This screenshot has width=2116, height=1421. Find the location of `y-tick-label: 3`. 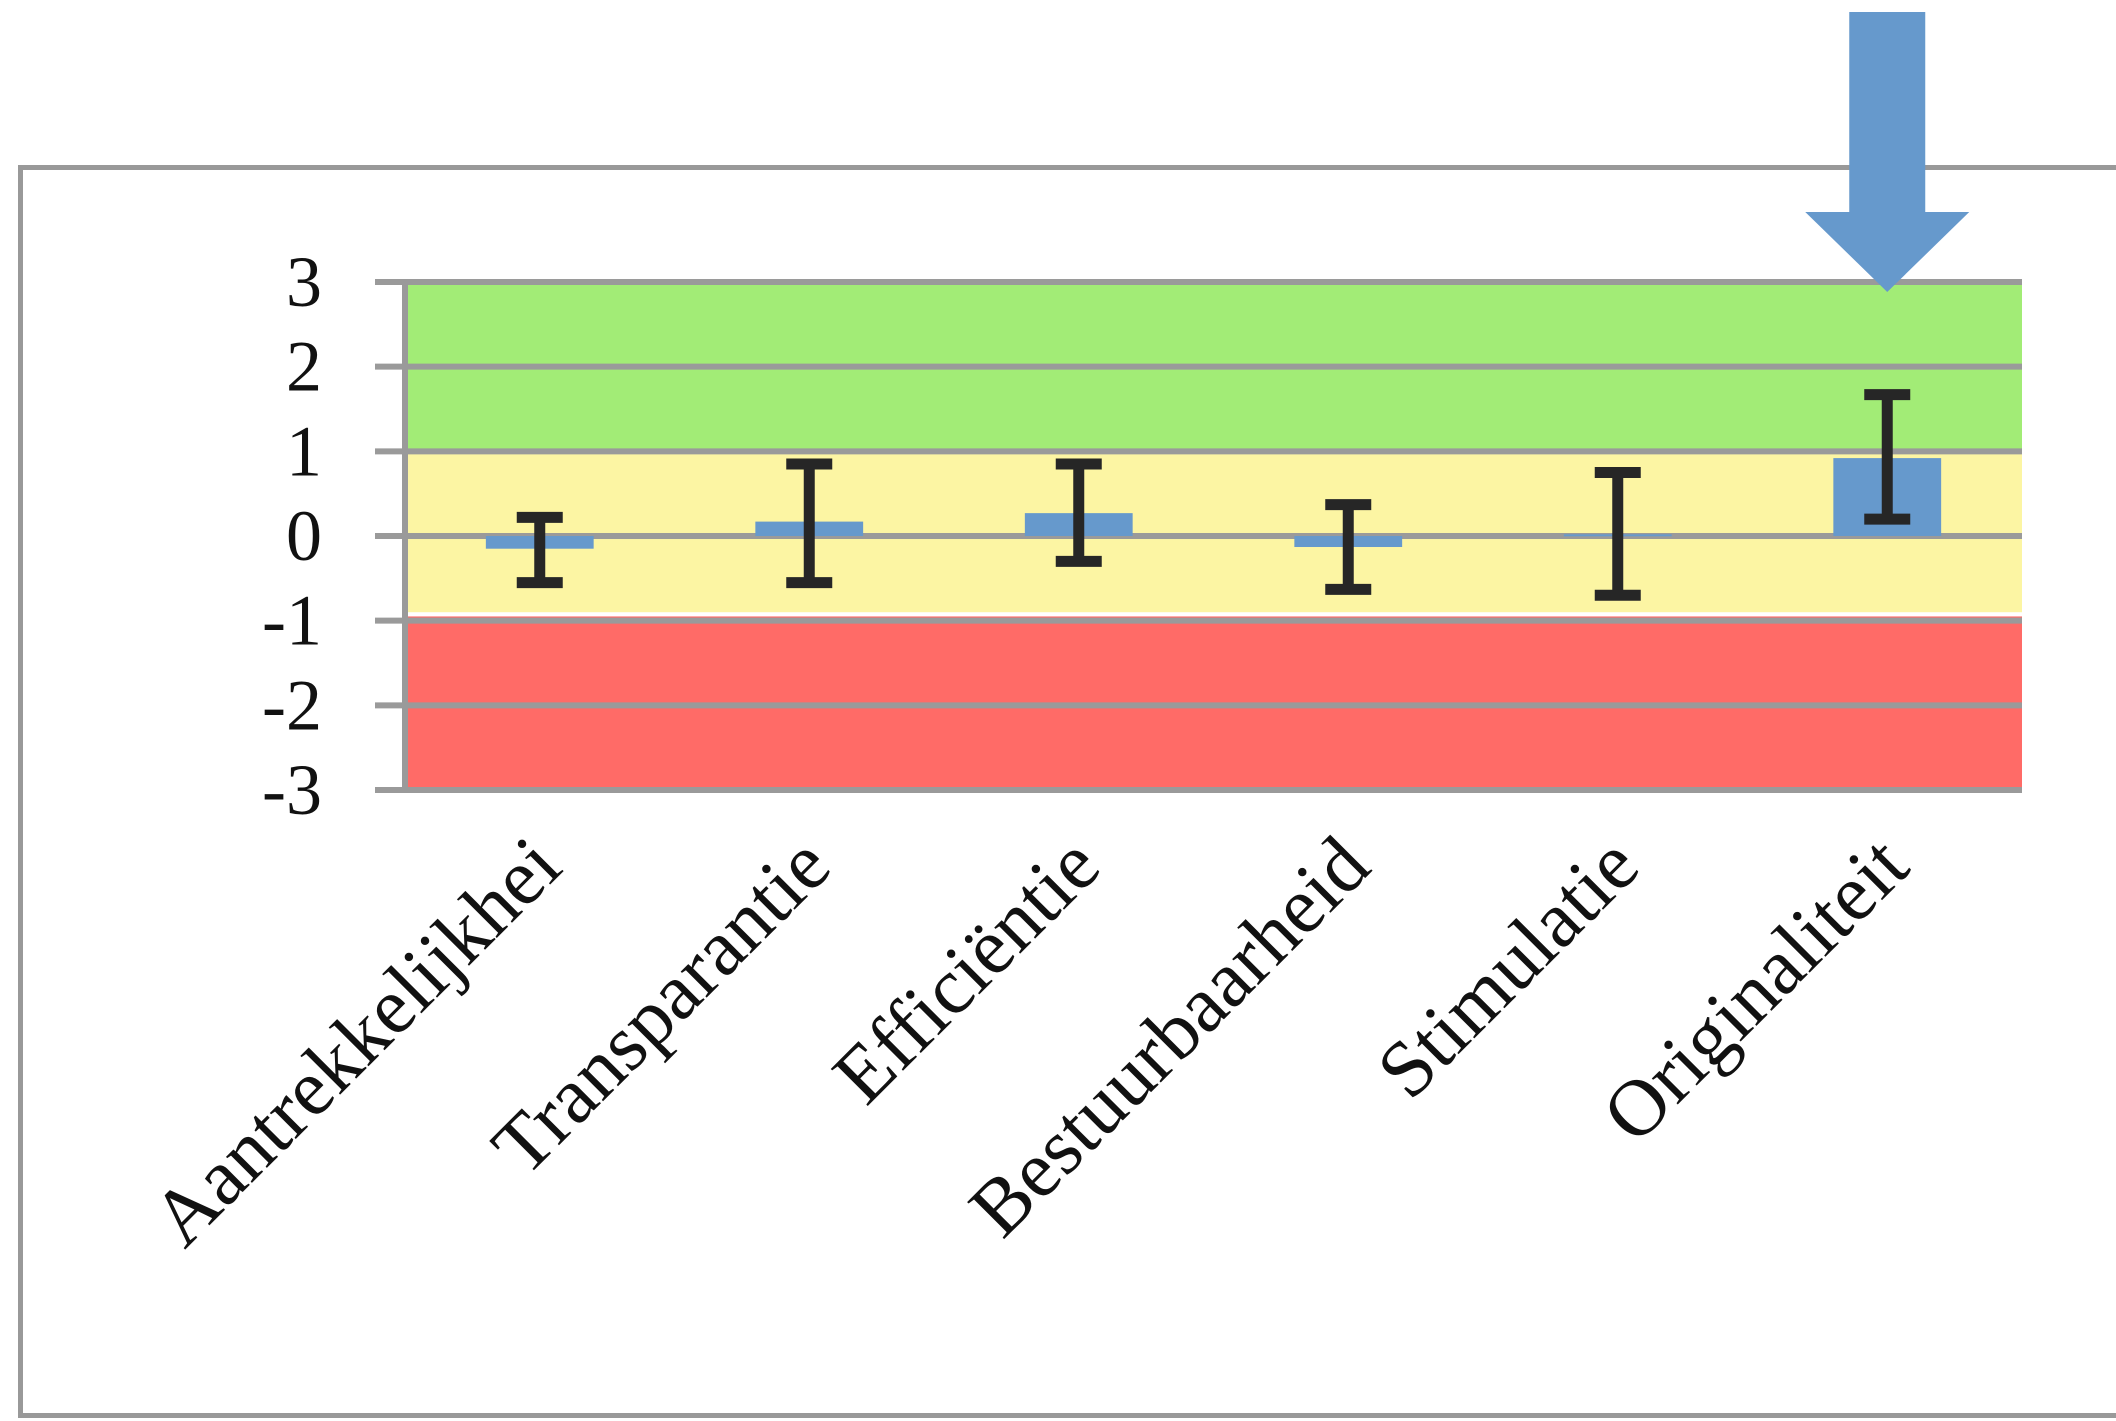

y-tick-label: 3 is located at coordinates (304, 282).